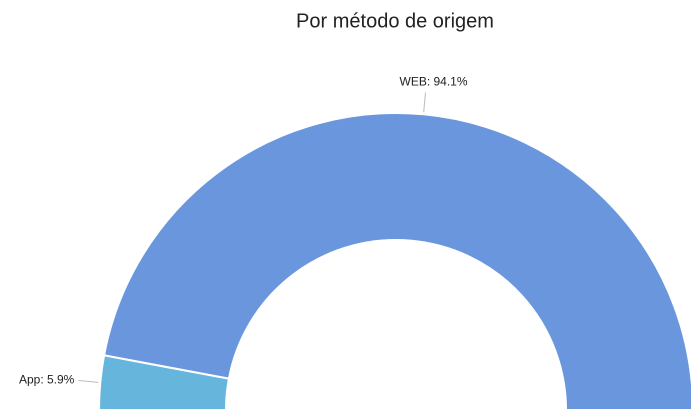  I want to click on data-label: WEB: 94.1%, so click(434, 82).